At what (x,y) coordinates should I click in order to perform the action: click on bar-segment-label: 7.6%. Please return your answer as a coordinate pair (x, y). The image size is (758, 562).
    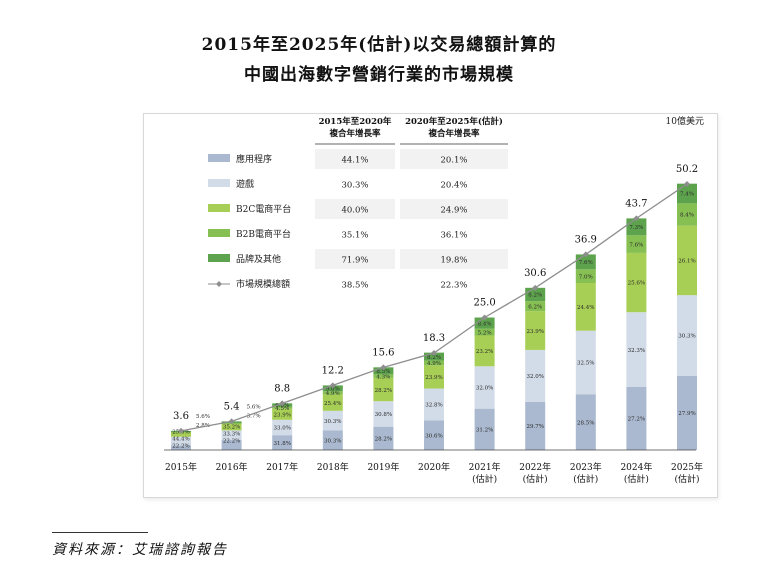
    Looking at the image, I should click on (636, 245).